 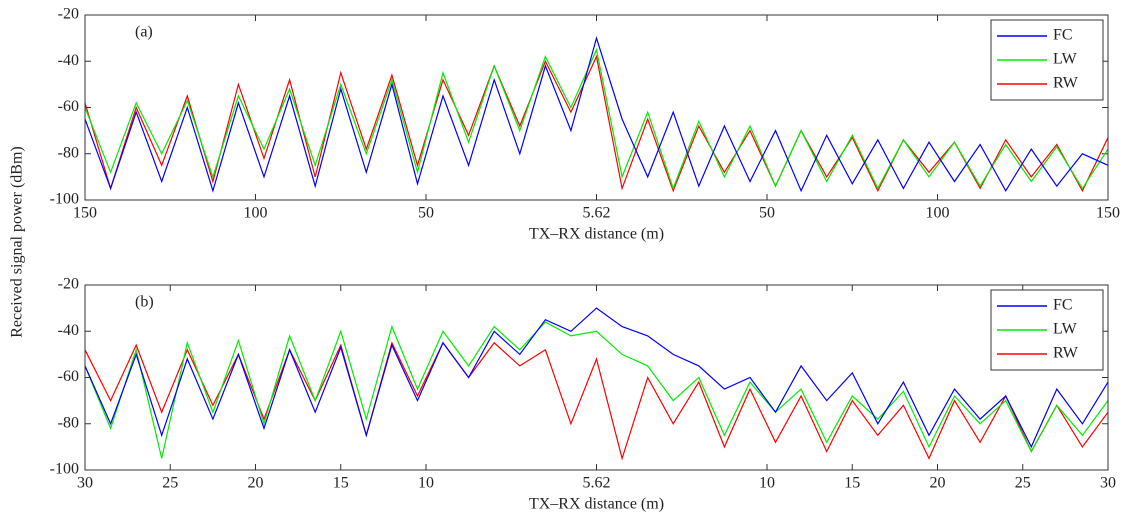 I want to click on y-axis-label: Received signal power (dBm), so click(x=17, y=242).